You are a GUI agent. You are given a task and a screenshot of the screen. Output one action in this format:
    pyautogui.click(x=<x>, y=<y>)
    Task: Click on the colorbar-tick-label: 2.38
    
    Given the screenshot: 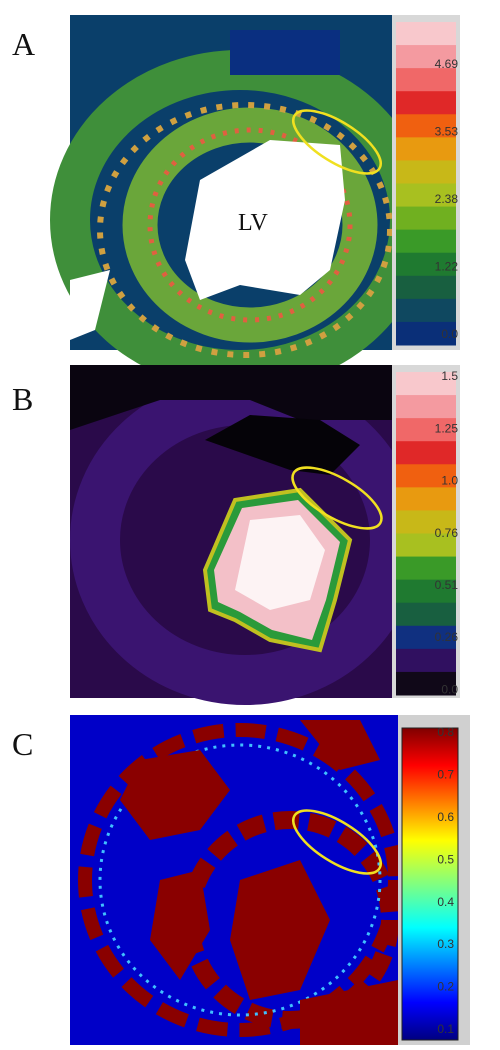 What is the action you would take?
    pyautogui.click(x=447, y=199)
    